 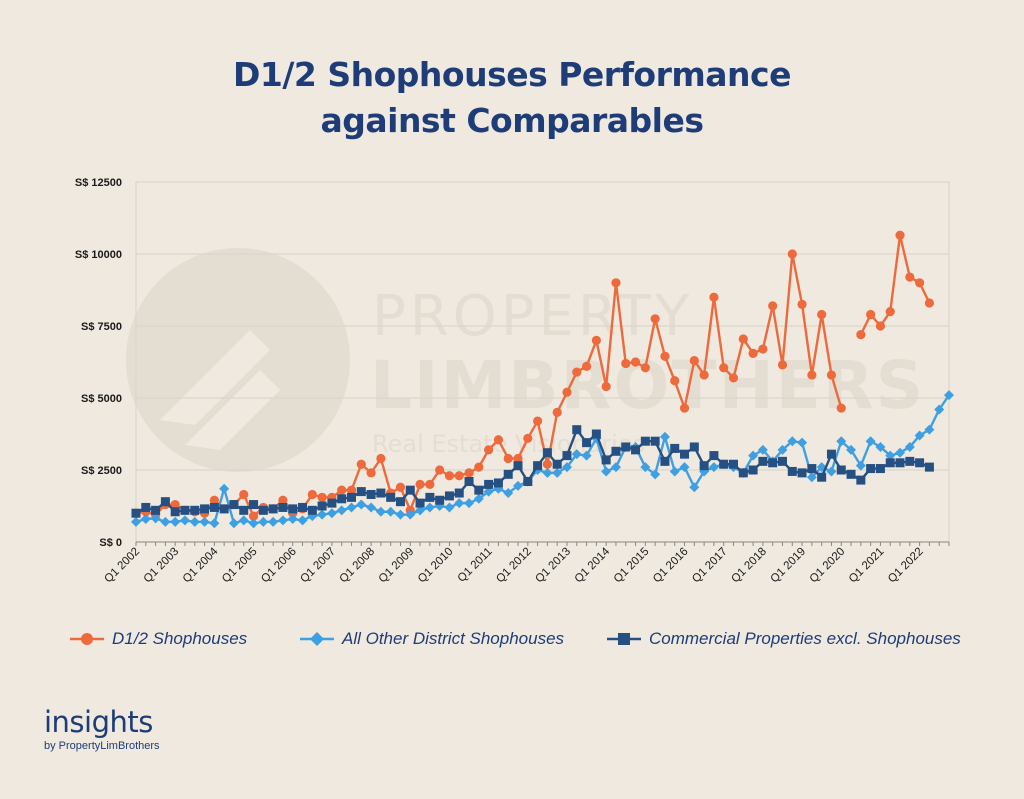 I want to click on y-tick-label: S$ 7500, so click(x=101, y=327).